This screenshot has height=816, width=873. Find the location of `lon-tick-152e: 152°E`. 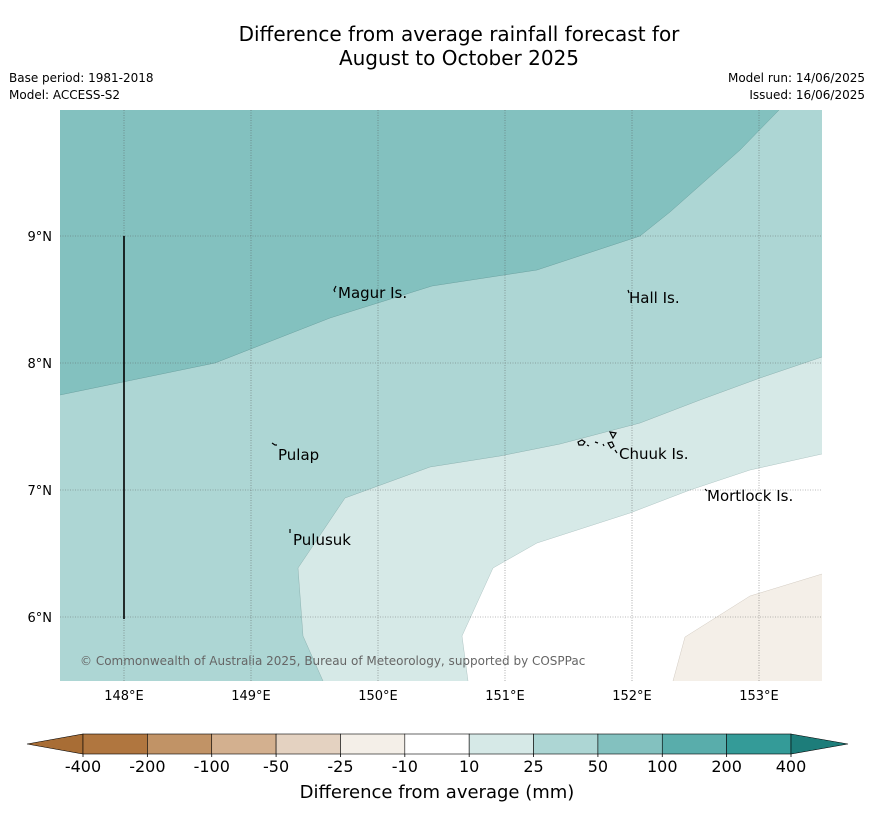

lon-tick-152e: 152°E is located at coordinates (632, 696).